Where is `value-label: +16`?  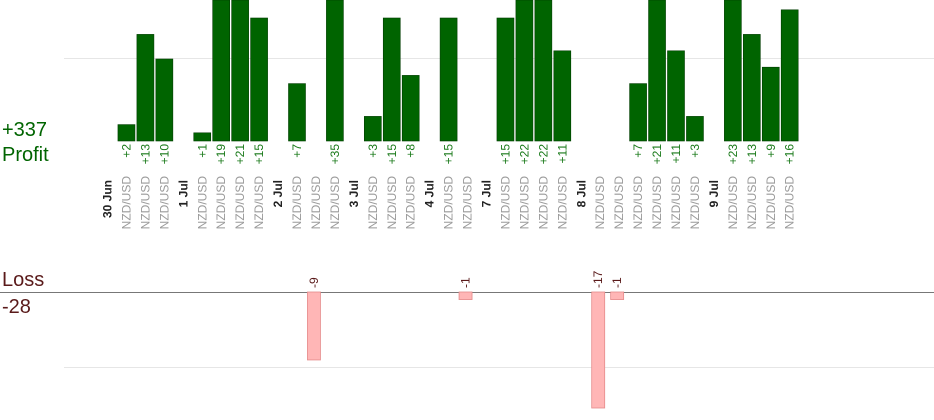 value-label: +16 is located at coordinates (790, 154).